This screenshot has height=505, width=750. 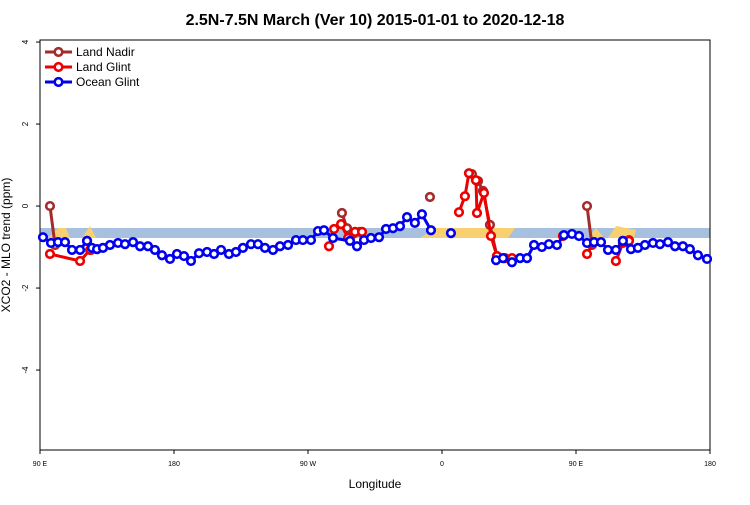 What do you see at coordinates (103, 67) in the screenshot?
I see `legend-label: Land Glint` at bounding box center [103, 67].